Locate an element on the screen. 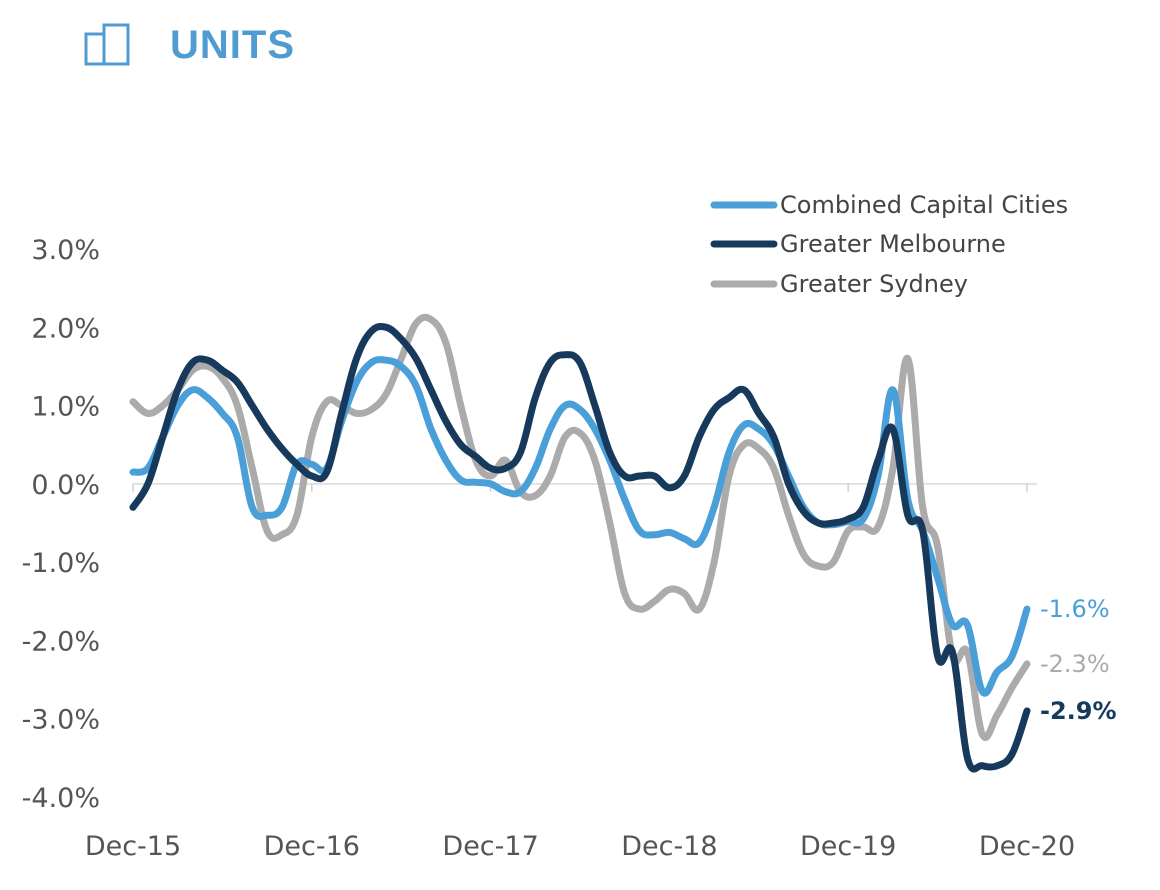 The width and height of the screenshot is (1160, 890). legend-item-greater-sydney: Greater Sydney is located at coordinates (839, 284).